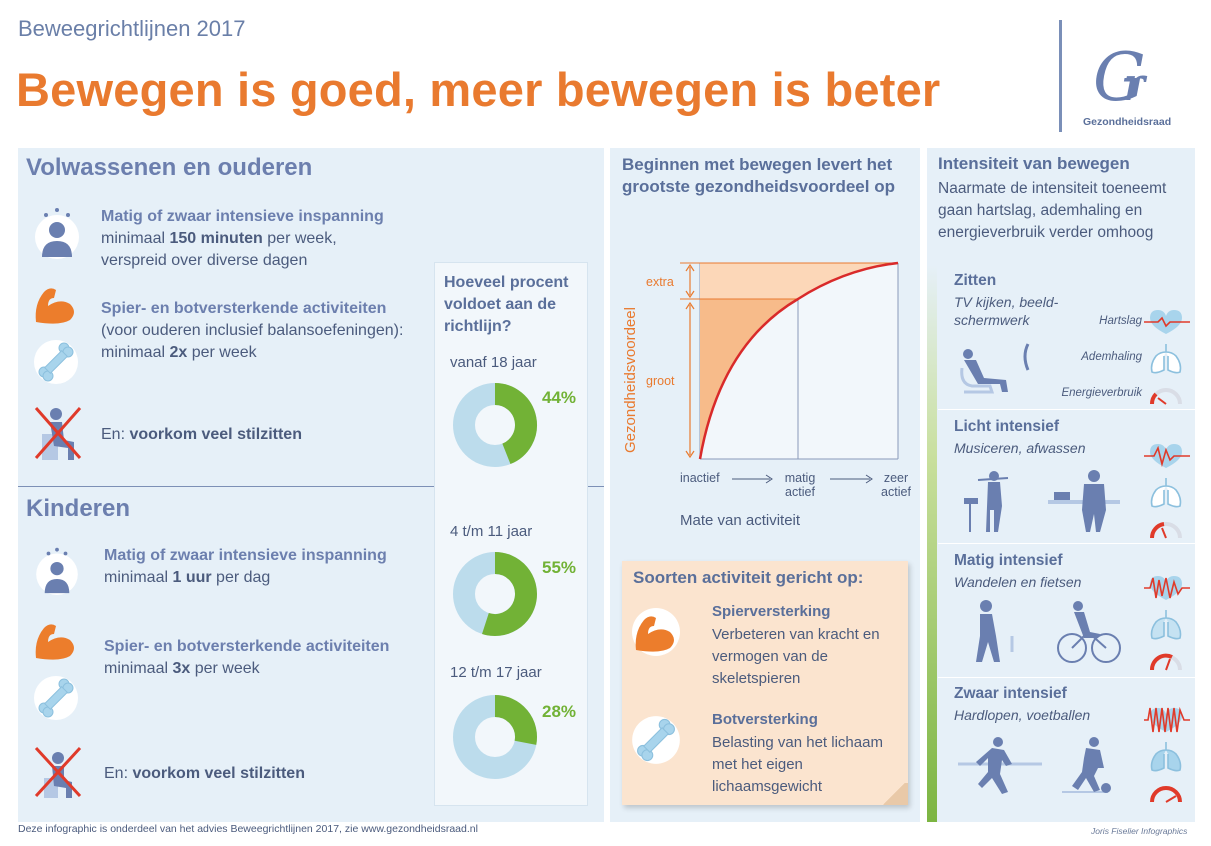 Image resolution: width=1211 pixels, height=846 pixels. Describe the element at coordinates (765, 719) in the screenshot. I see `bot-title: Botversterking` at that location.